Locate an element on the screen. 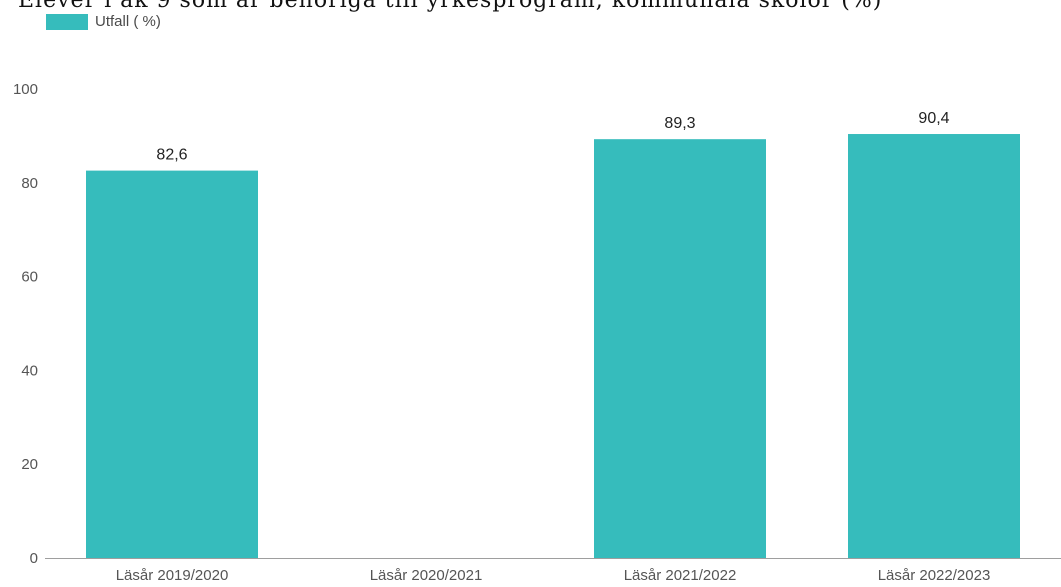 The width and height of the screenshot is (1061, 587). y-tick-label: 40 is located at coordinates (29, 370).